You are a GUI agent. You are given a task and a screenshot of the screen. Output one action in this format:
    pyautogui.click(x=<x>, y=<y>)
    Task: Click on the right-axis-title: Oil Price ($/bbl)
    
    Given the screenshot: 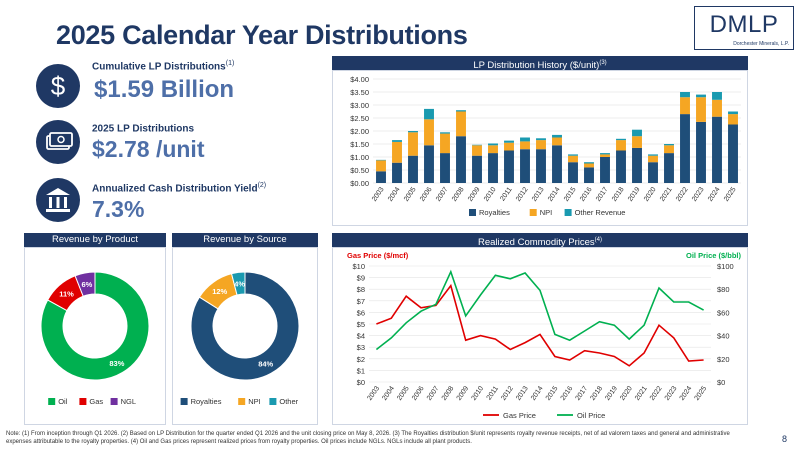 What is the action you would take?
    pyautogui.click(x=714, y=255)
    